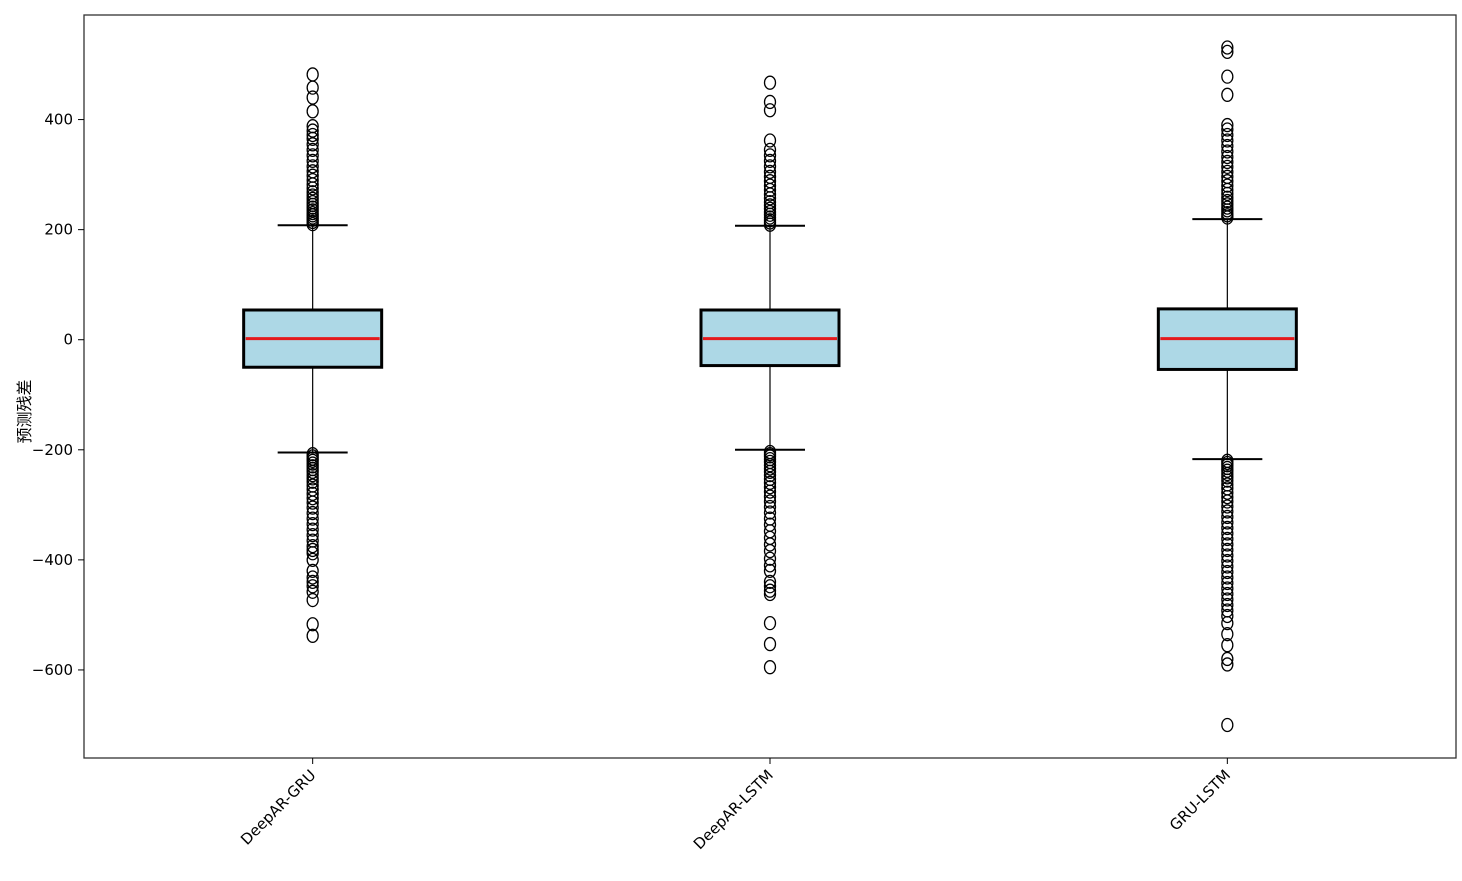 This screenshot has height=881, width=1462. What do you see at coordinates (1200, 800) in the screenshot?
I see `x-tick-label: GRU-LSTM` at bounding box center [1200, 800].